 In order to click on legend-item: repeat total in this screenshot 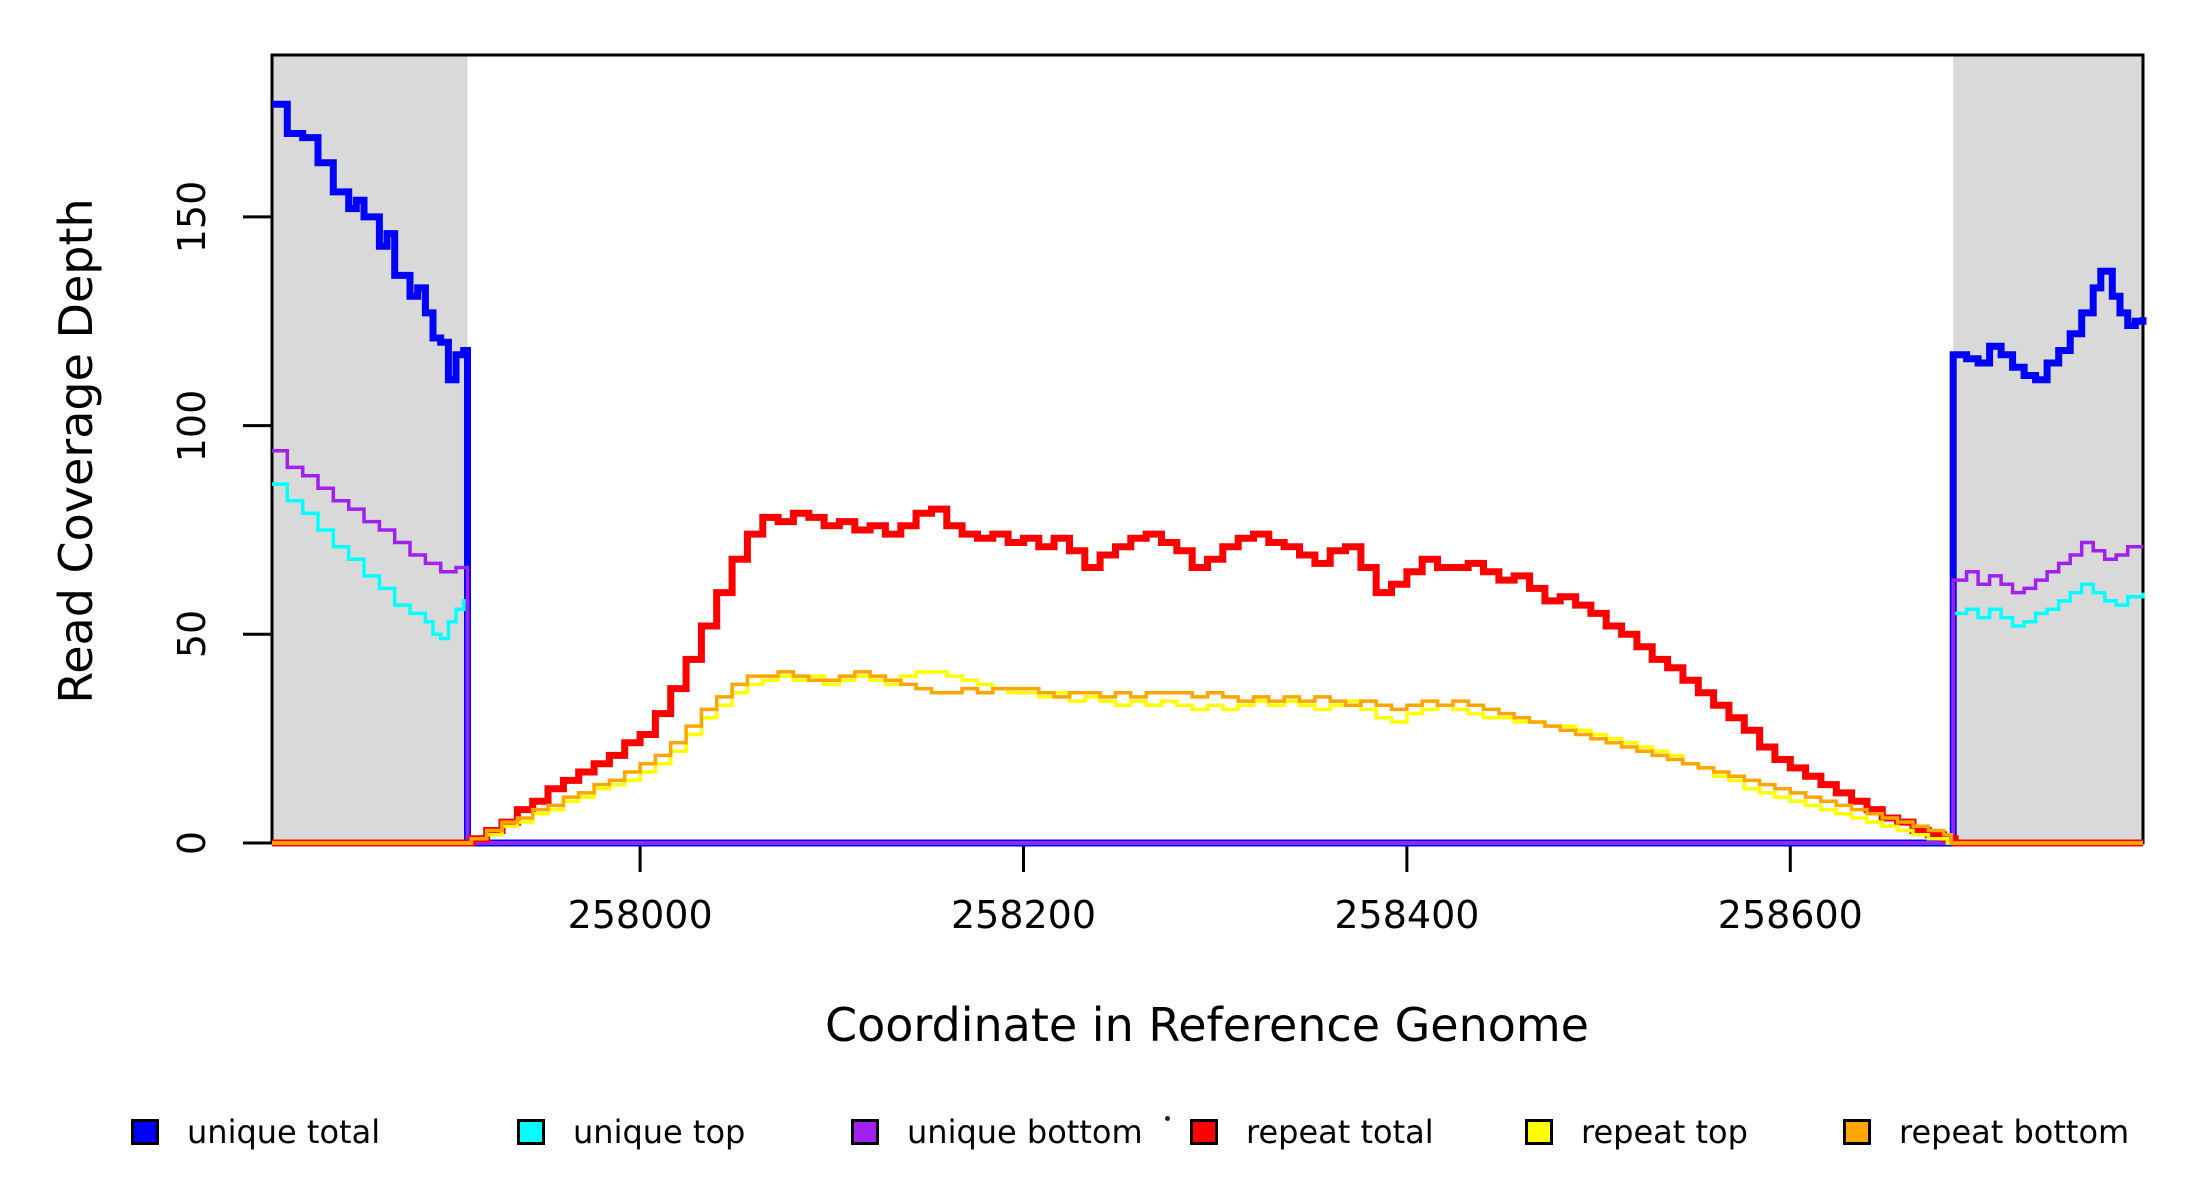, I will do `click(1312, 1132)`.